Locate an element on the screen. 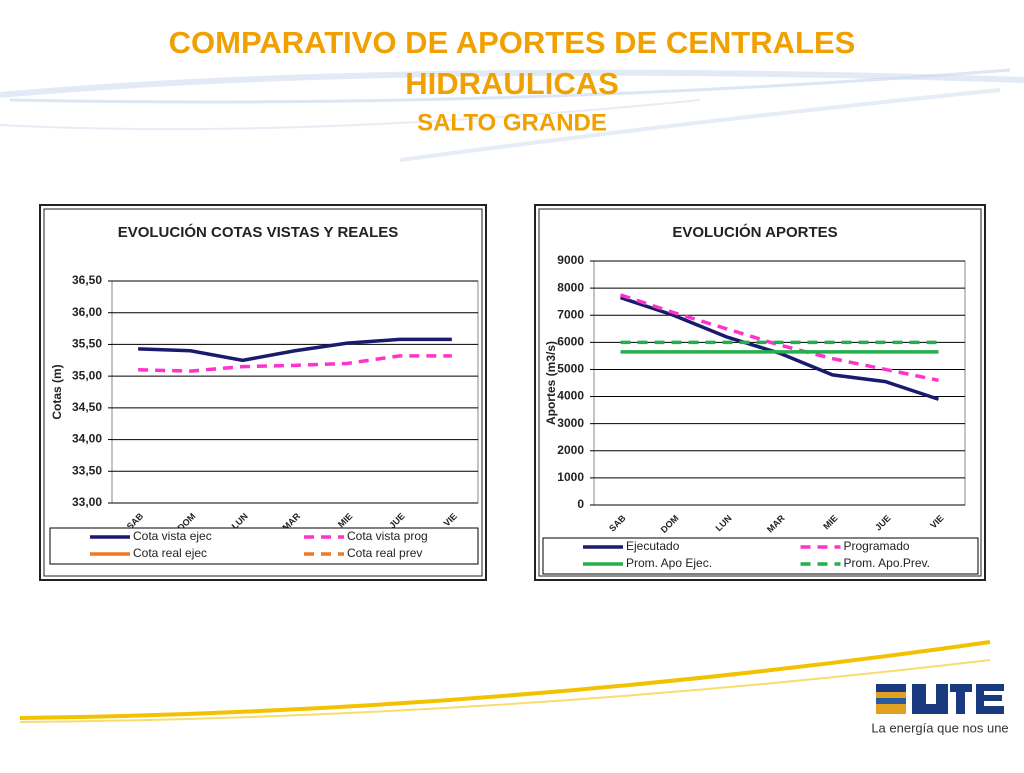  y-tick-label: 35,50 is located at coordinates (87, 344).